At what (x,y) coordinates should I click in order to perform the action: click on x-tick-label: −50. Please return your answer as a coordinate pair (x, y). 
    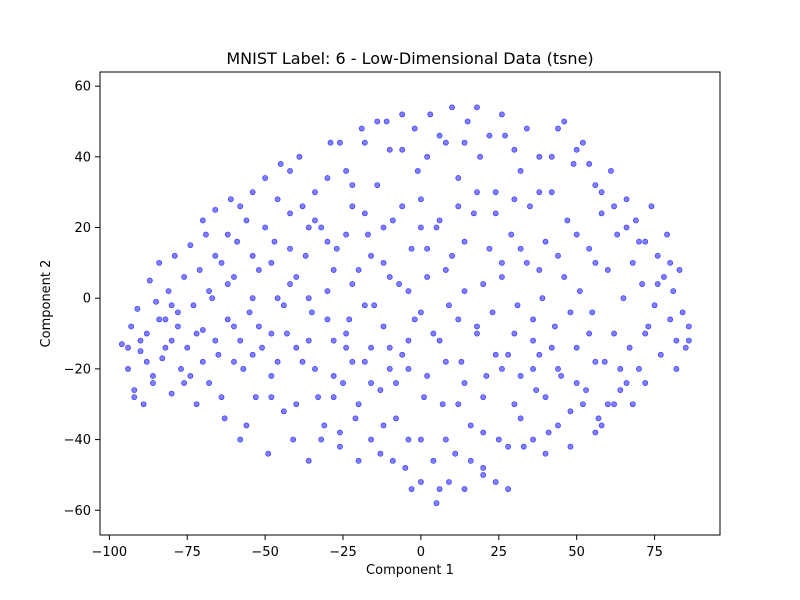
    Looking at the image, I should click on (264, 552).